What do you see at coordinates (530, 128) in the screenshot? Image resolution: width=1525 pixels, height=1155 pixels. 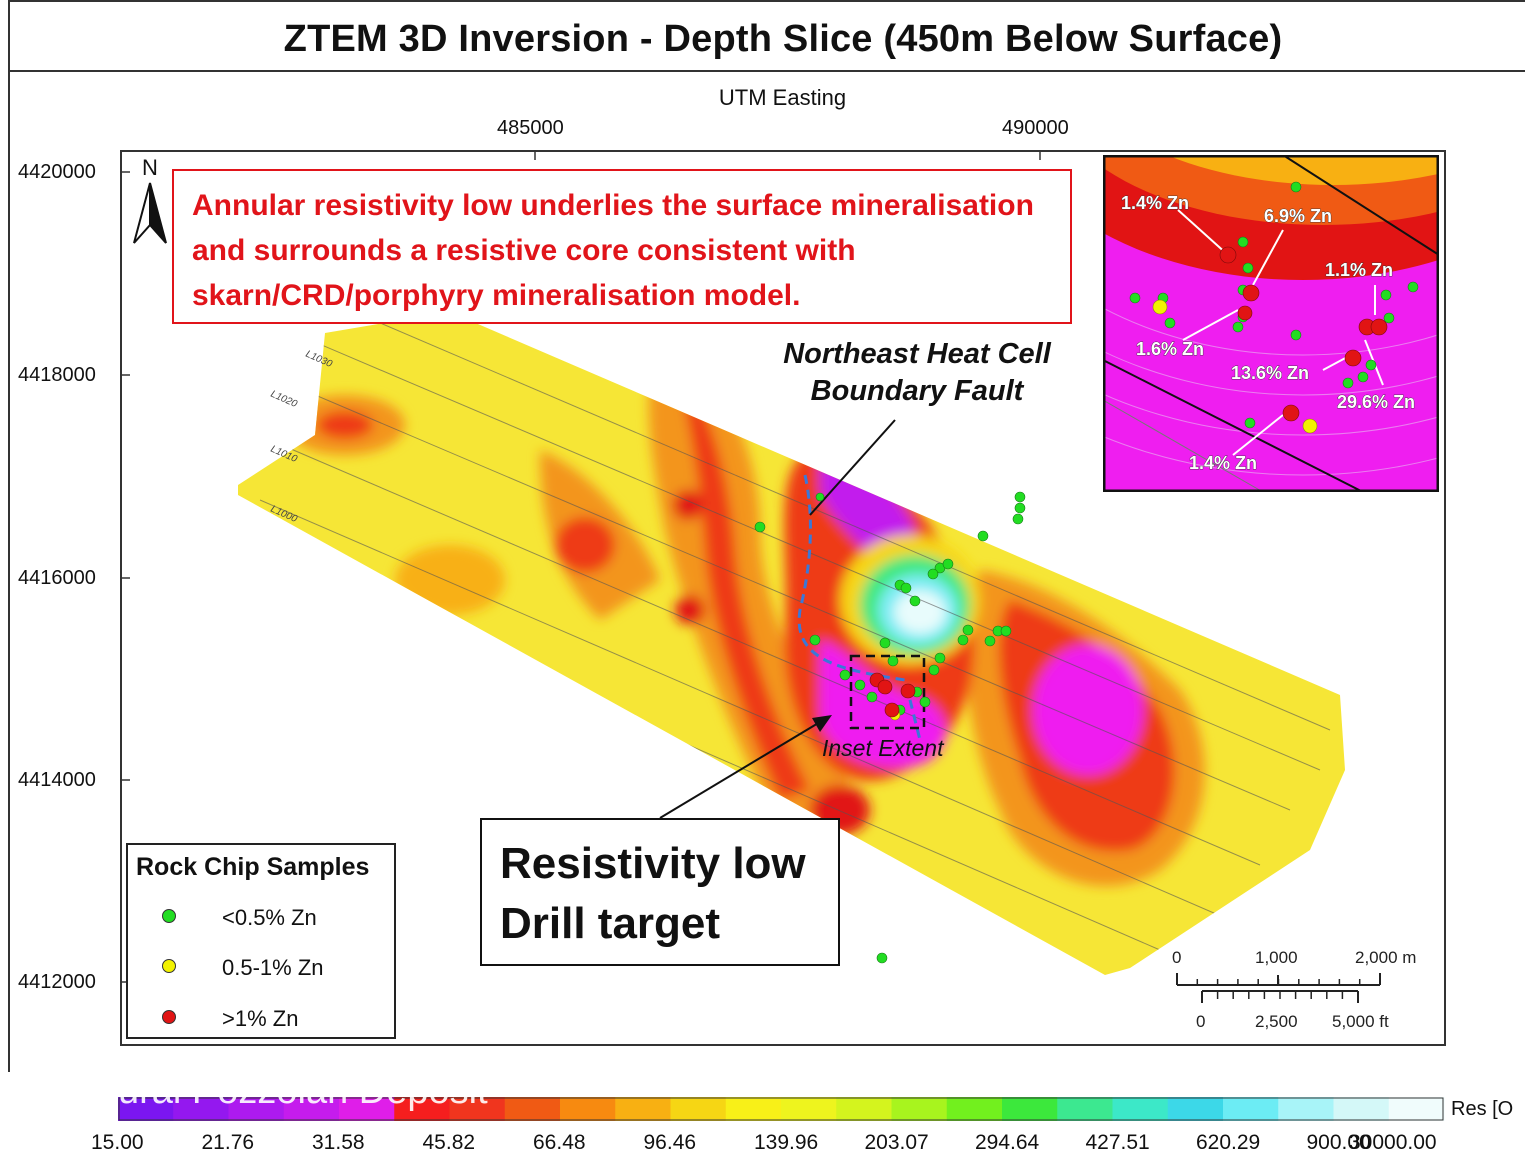 I see `x-tick-label: 485000` at bounding box center [530, 128].